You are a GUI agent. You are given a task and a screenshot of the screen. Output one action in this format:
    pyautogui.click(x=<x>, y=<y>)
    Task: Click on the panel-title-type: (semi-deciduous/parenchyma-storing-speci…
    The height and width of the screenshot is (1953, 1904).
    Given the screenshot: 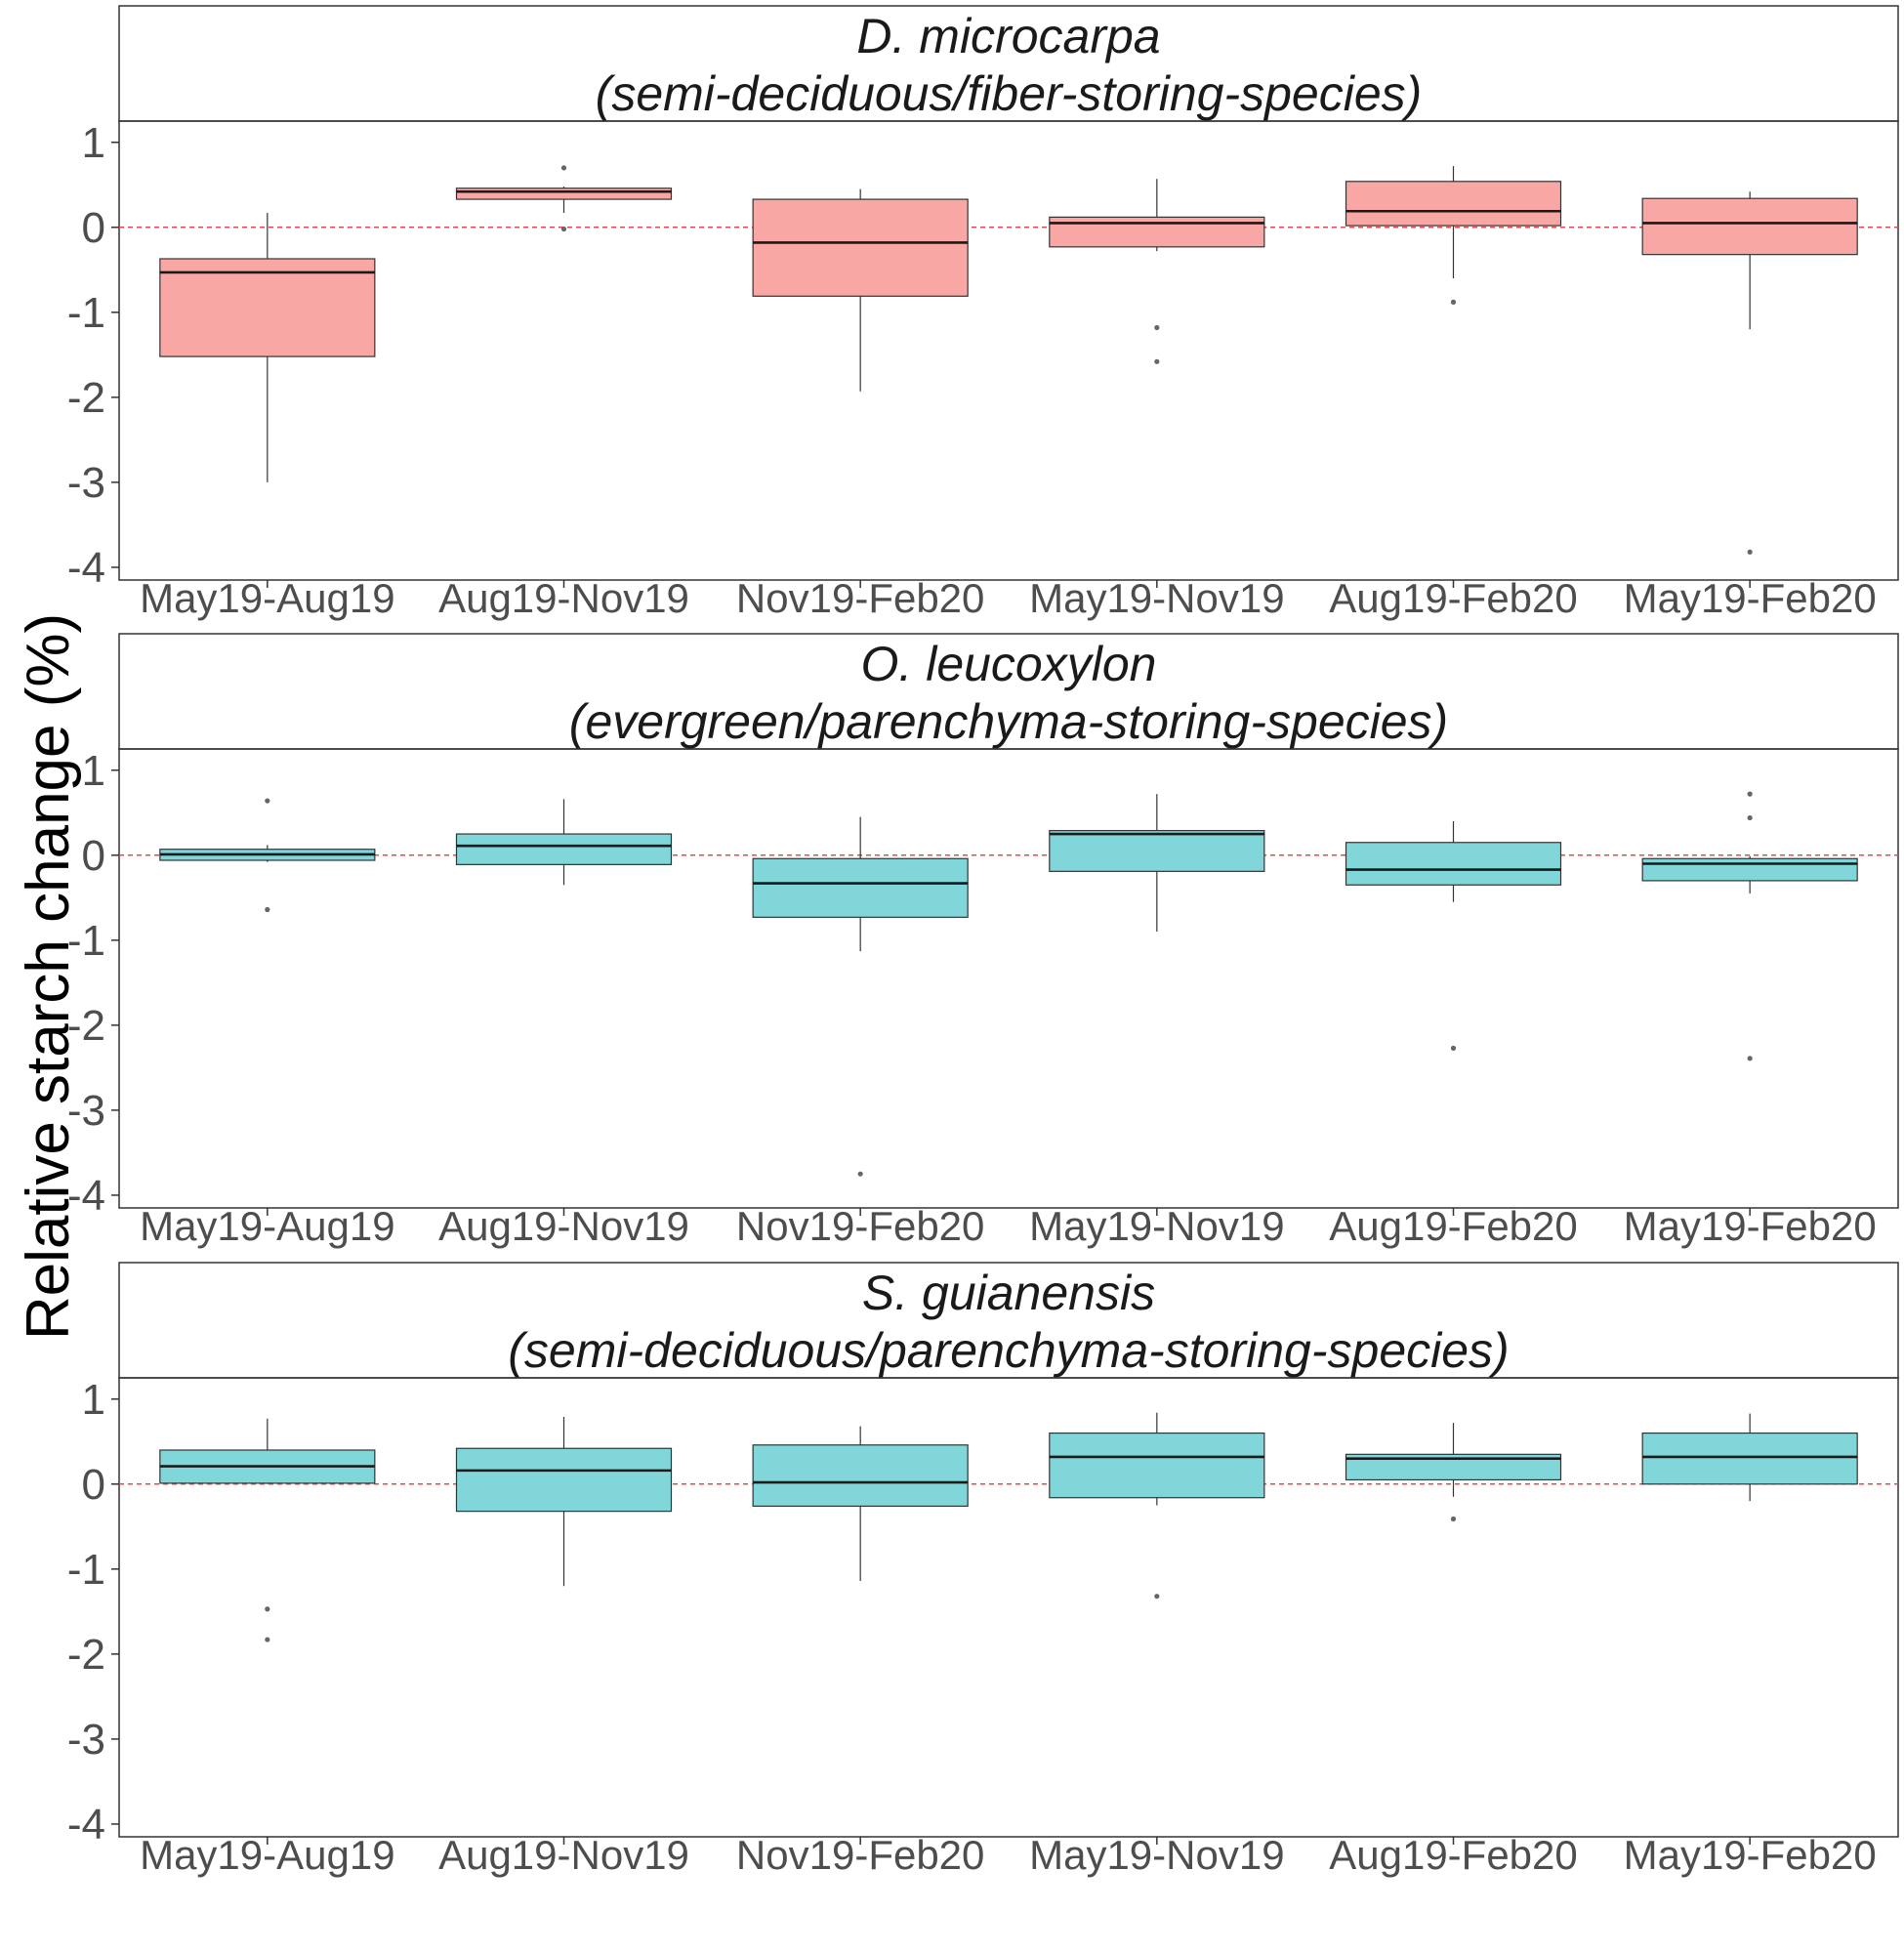 What is the action you would take?
    pyautogui.click(x=1008, y=1350)
    